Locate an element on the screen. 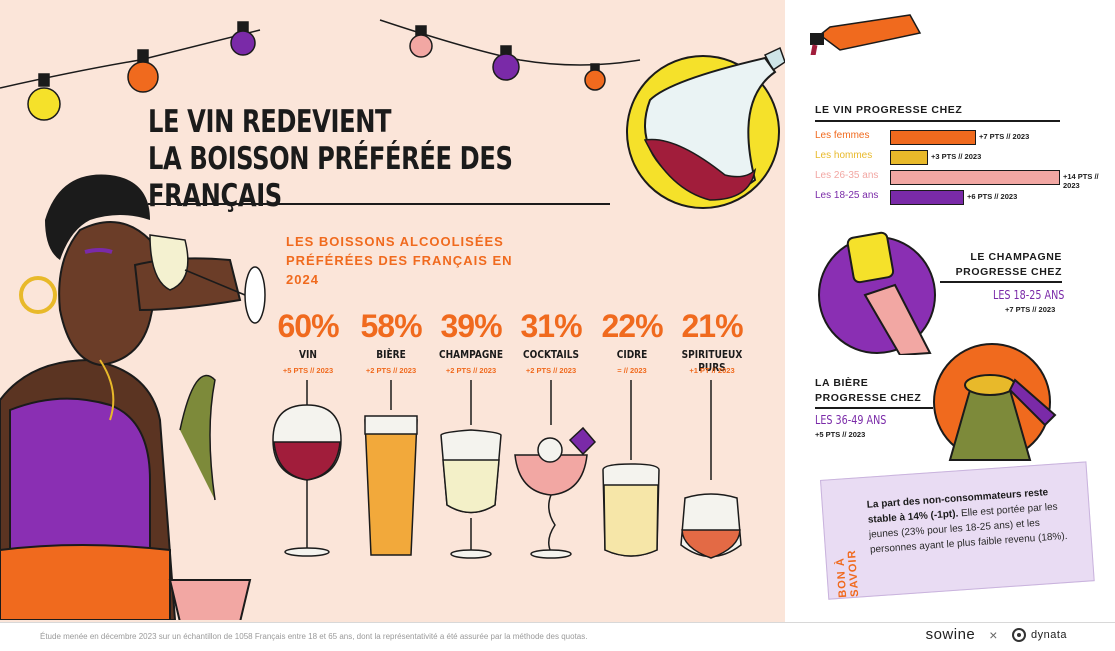 The height and width of the screenshot is (651, 1115). title-underline is located at coordinates (379, 204).